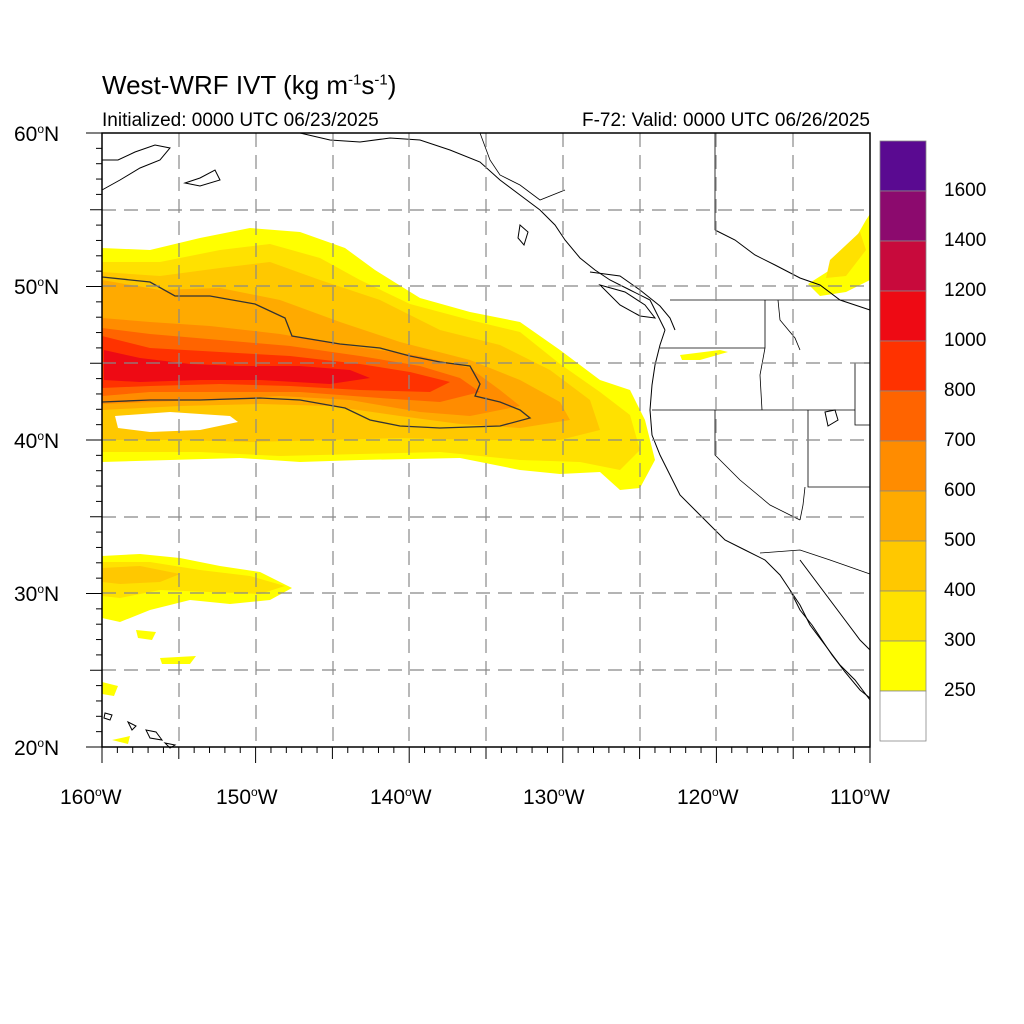 This screenshot has height=1024, width=1024. I want to click on colorbar-label: 1000, so click(965, 340).